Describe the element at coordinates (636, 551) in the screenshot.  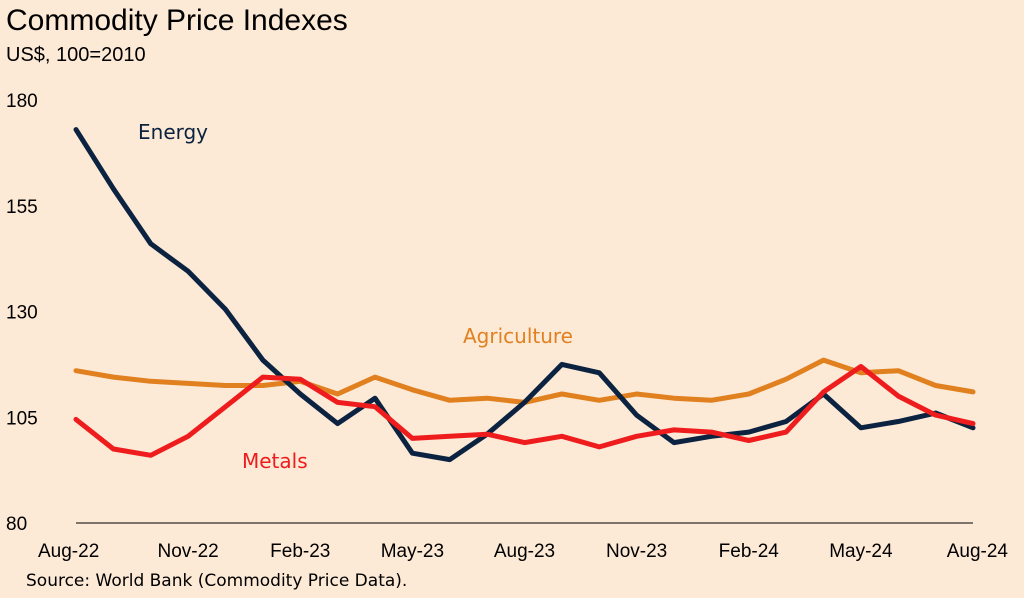
I see `x-tick-label: Nov-23` at that location.